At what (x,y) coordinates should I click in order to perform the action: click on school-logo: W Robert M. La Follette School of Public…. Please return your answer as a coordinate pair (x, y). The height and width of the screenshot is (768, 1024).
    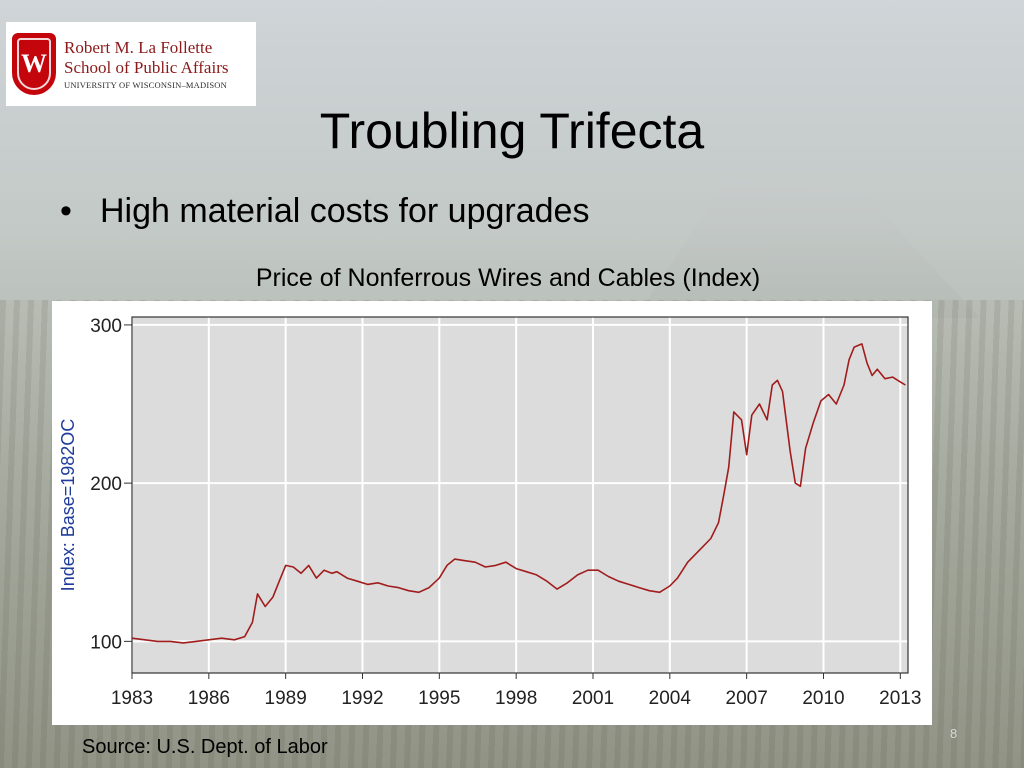
    Looking at the image, I should click on (131, 64).